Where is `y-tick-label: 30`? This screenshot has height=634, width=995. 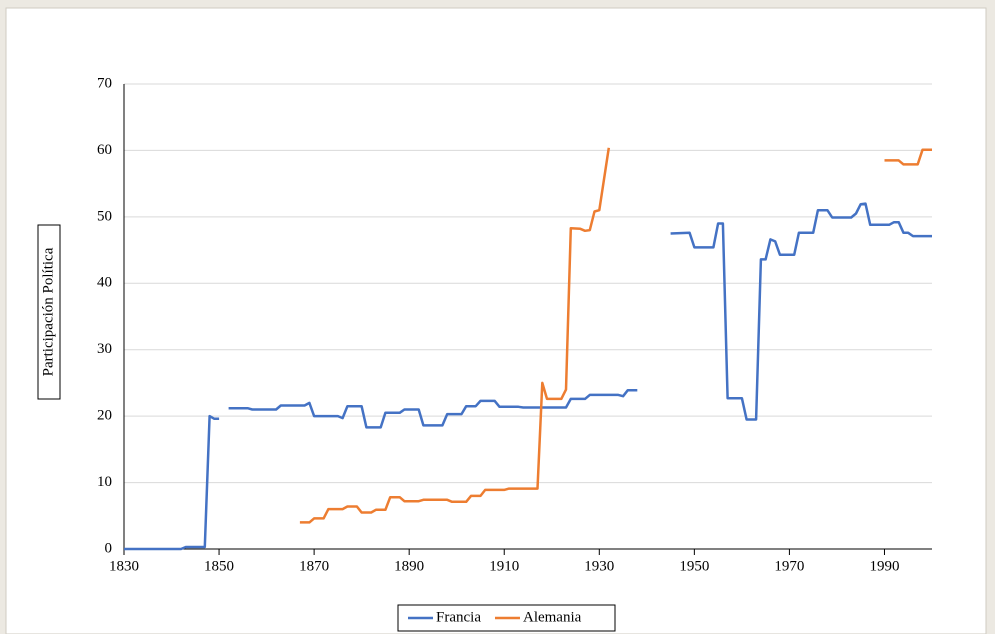
y-tick-label: 30 is located at coordinates (104, 349).